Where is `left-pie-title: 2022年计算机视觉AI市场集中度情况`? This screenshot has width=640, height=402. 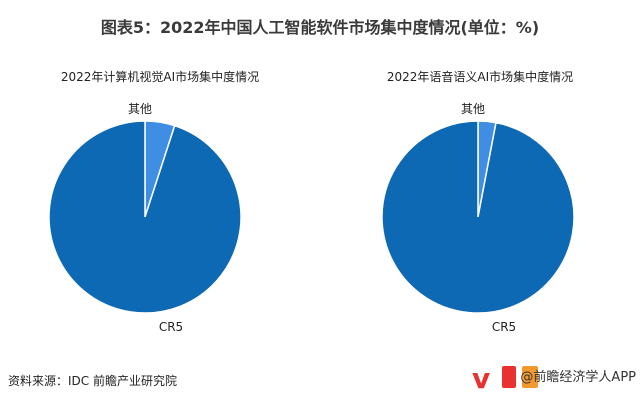
left-pie-title: 2022年计算机视觉AI市场集中度情况 is located at coordinates (160, 77).